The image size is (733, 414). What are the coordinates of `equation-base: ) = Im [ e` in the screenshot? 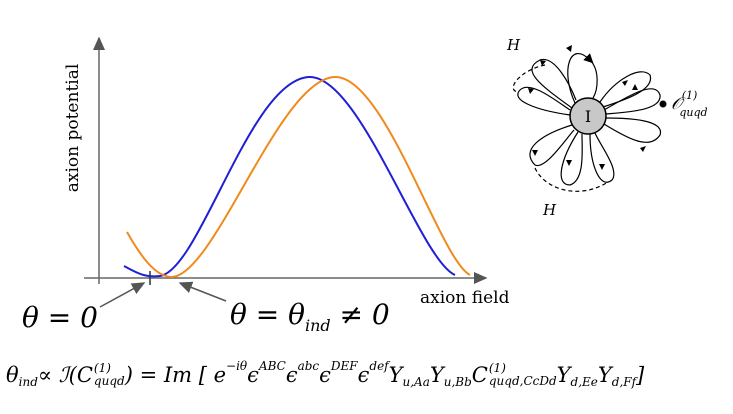 It's located at (175, 375).